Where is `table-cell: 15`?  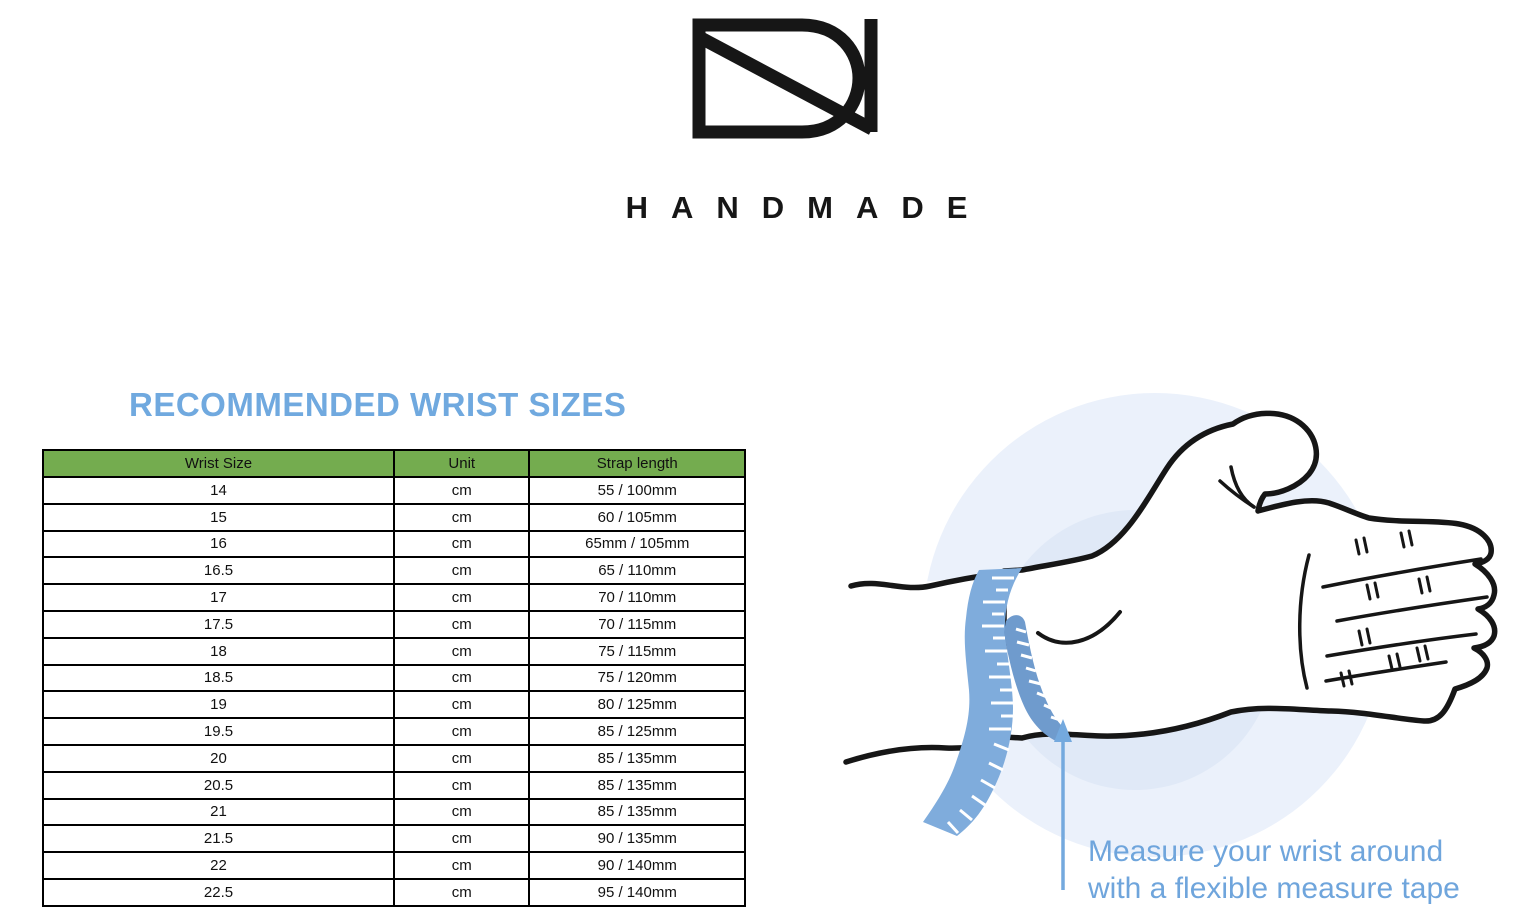 table-cell: 15 is located at coordinates (218, 517).